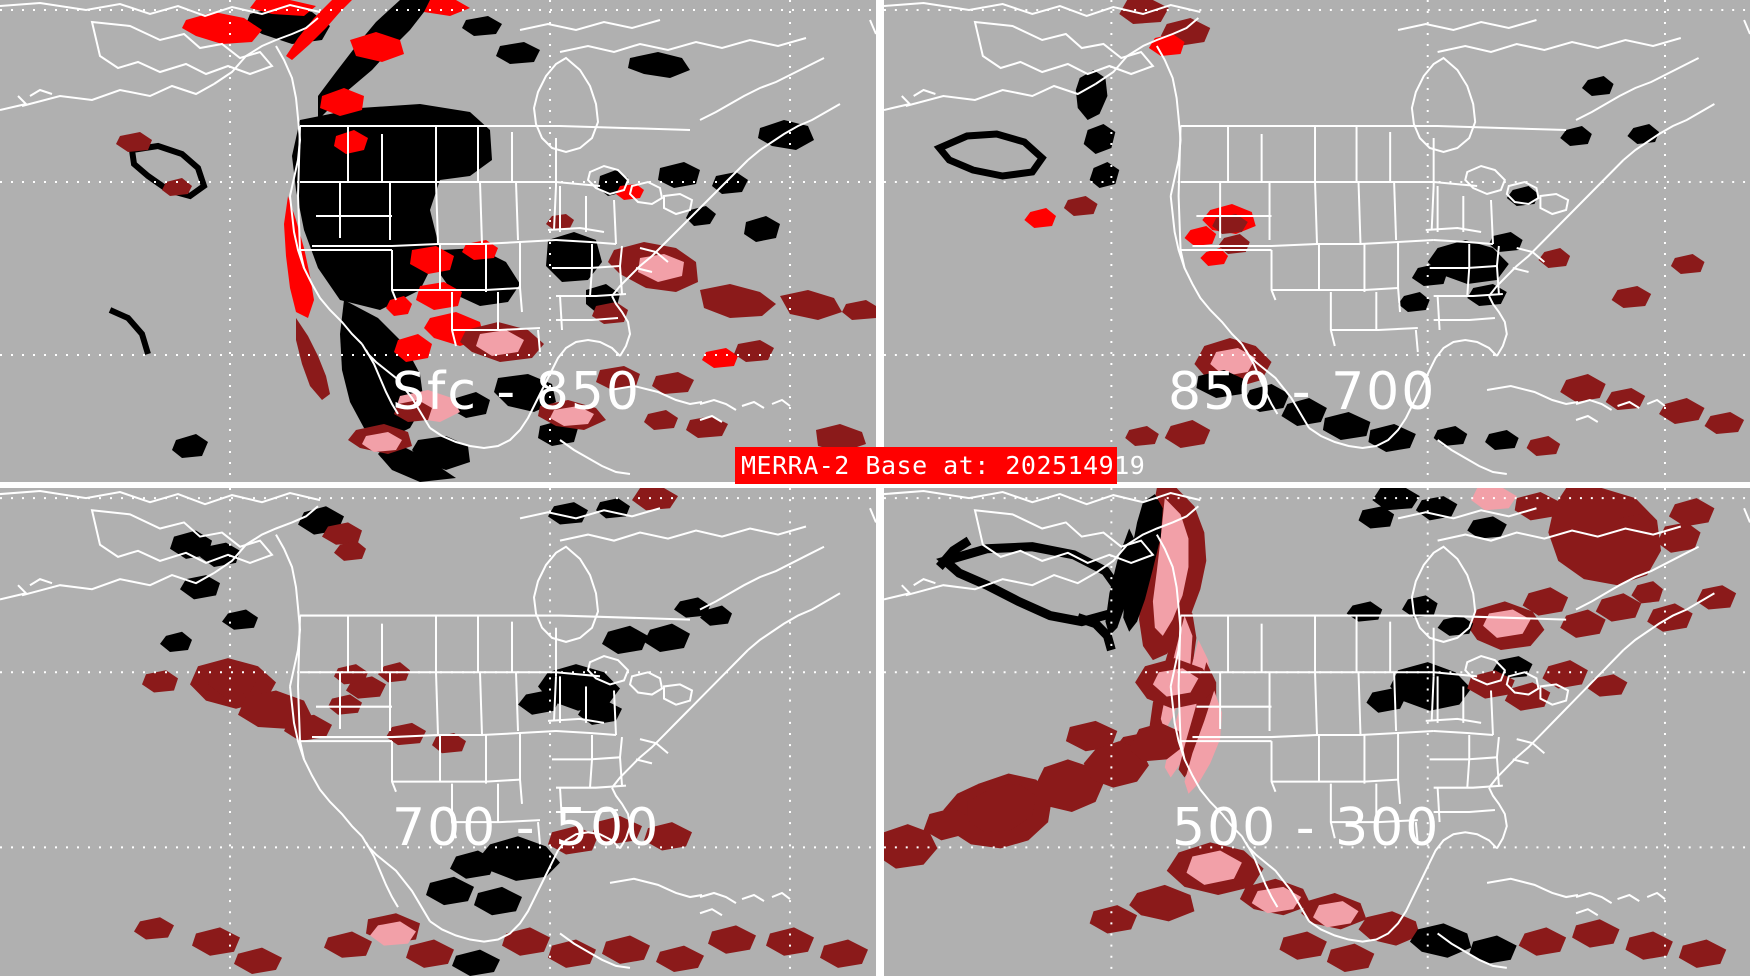 The height and width of the screenshot is (976, 1750). I want to click on base-time-banner: MERRA-2 Base at: 202514919, so click(940, 465).